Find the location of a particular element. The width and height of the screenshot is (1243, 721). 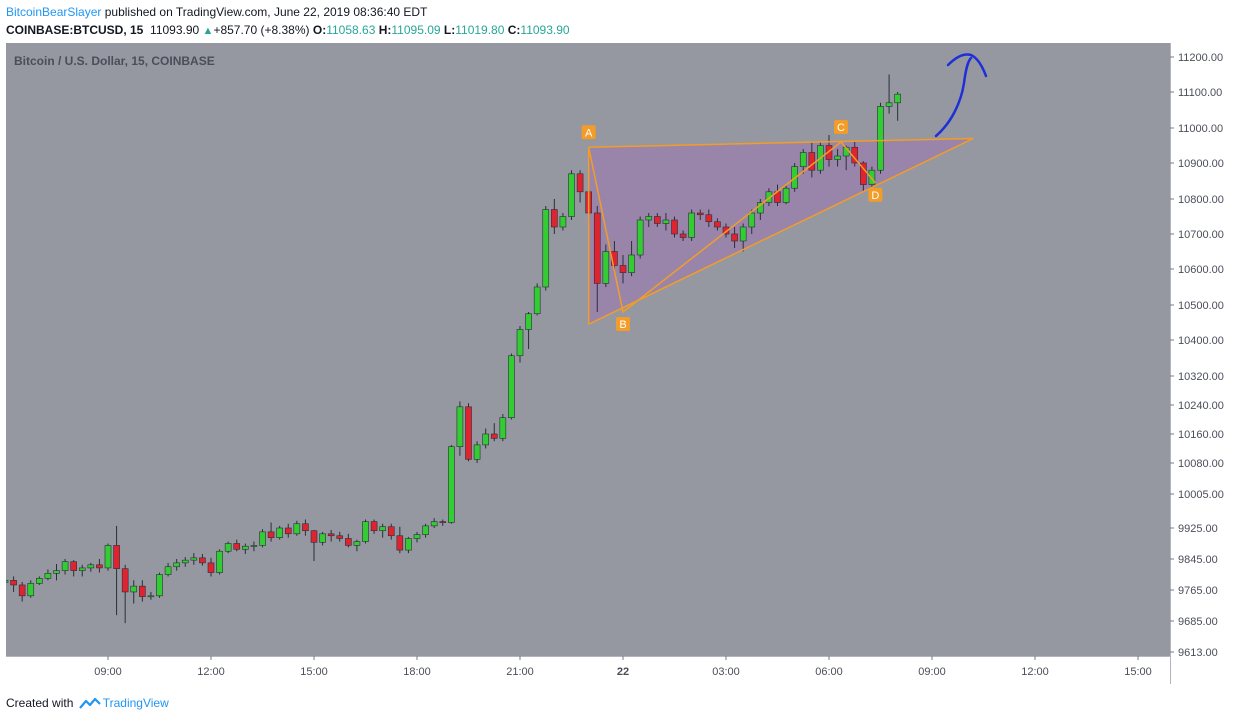

open-value: 11058.63 is located at coordinates (351, 30).